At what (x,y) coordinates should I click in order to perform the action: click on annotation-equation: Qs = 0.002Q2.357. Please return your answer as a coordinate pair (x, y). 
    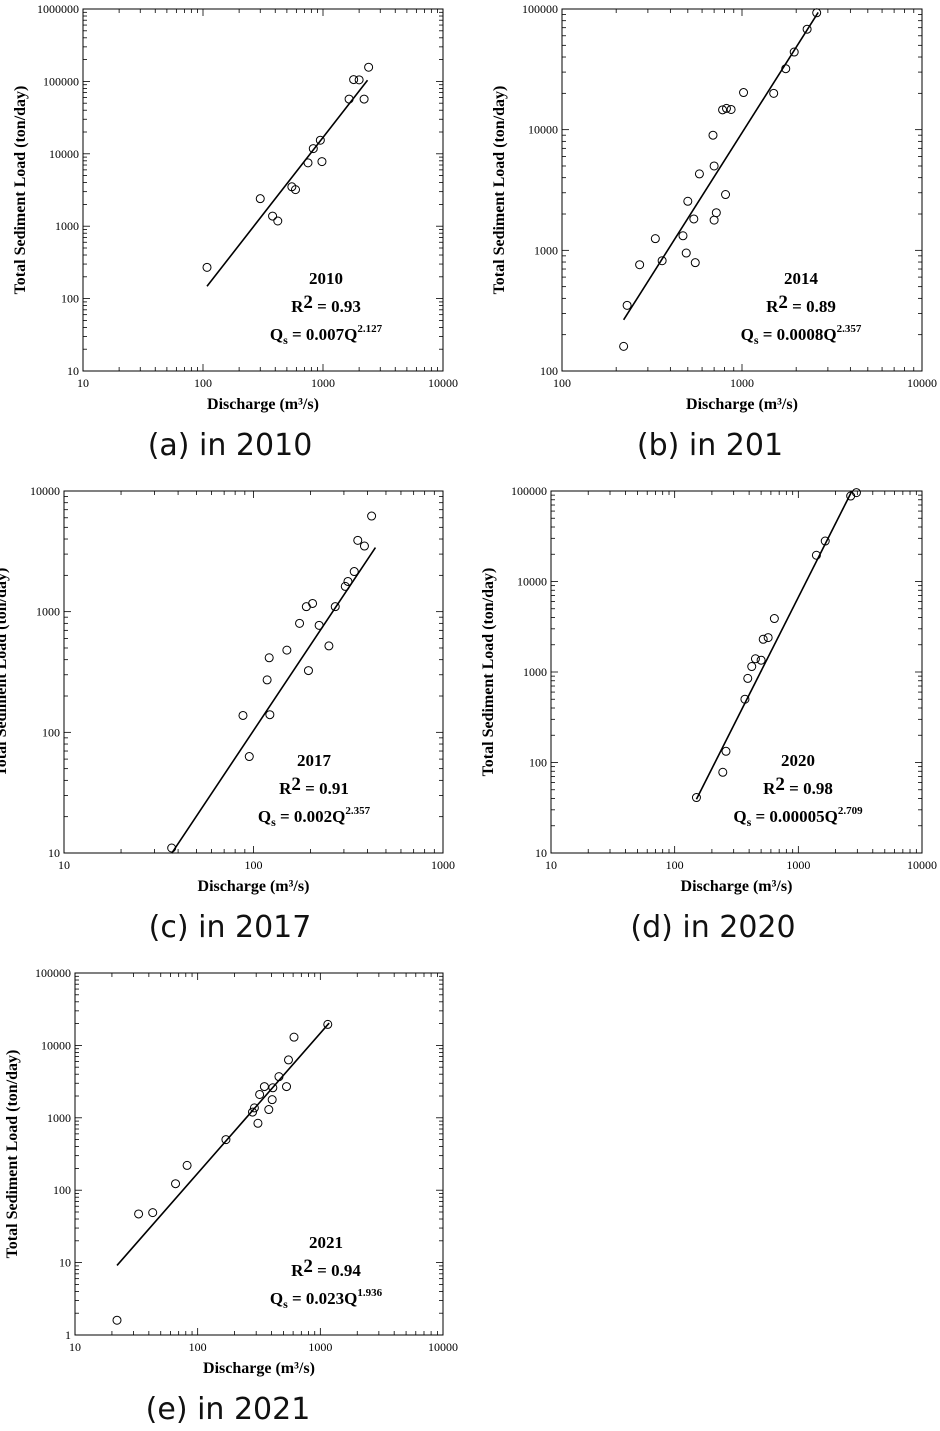
    Looking at the image, I should click on (314, 817).